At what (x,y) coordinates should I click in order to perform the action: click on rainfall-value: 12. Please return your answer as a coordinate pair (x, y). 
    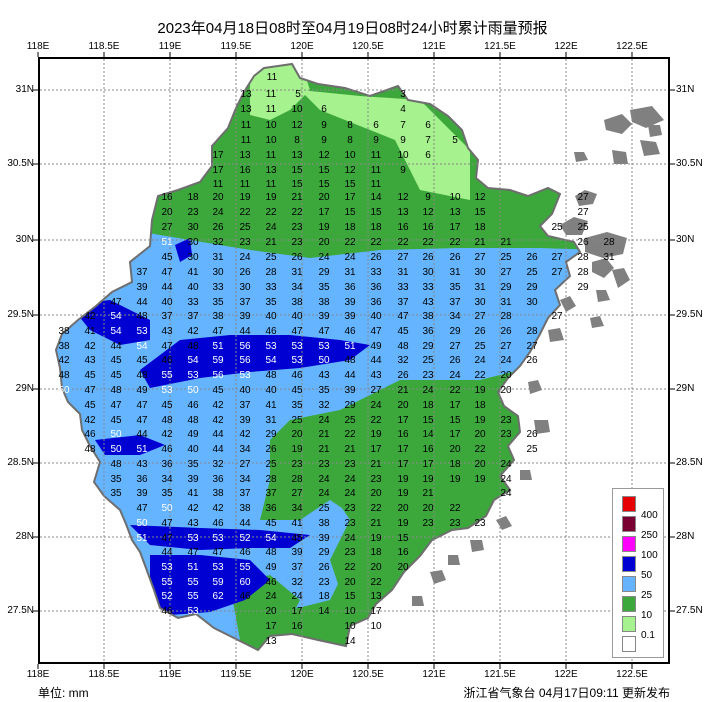
    Looking at the image, I should click on (350, 170).